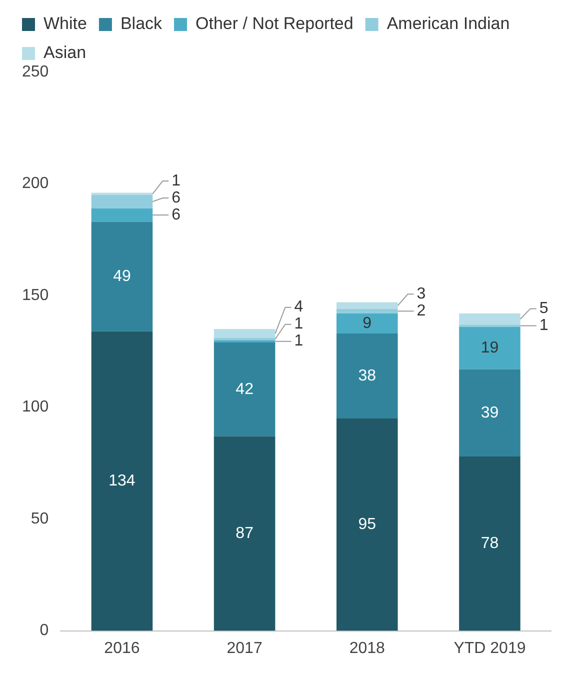 The image size is (571, 674). Describe the element at coordinates (299, 307) in the screenshot. I see `data-label: 4` at that location.